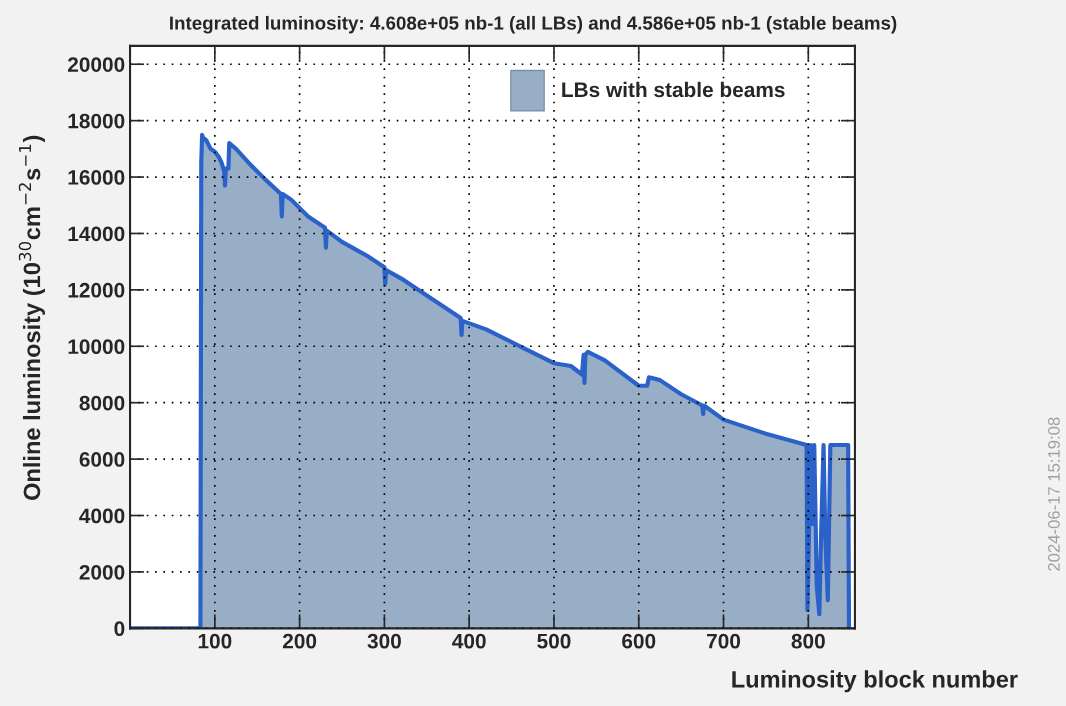 The height and width of the screenshot is (706, 1066). Describe the element at coordinates (469, 641) in the screenshot. I see `x-tick-label: 400` at that location.